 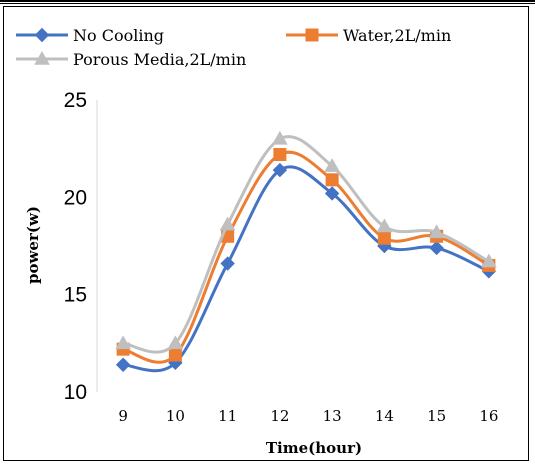 I want to click on x-axis-title: Time(hour), so click(x=314, y=448).